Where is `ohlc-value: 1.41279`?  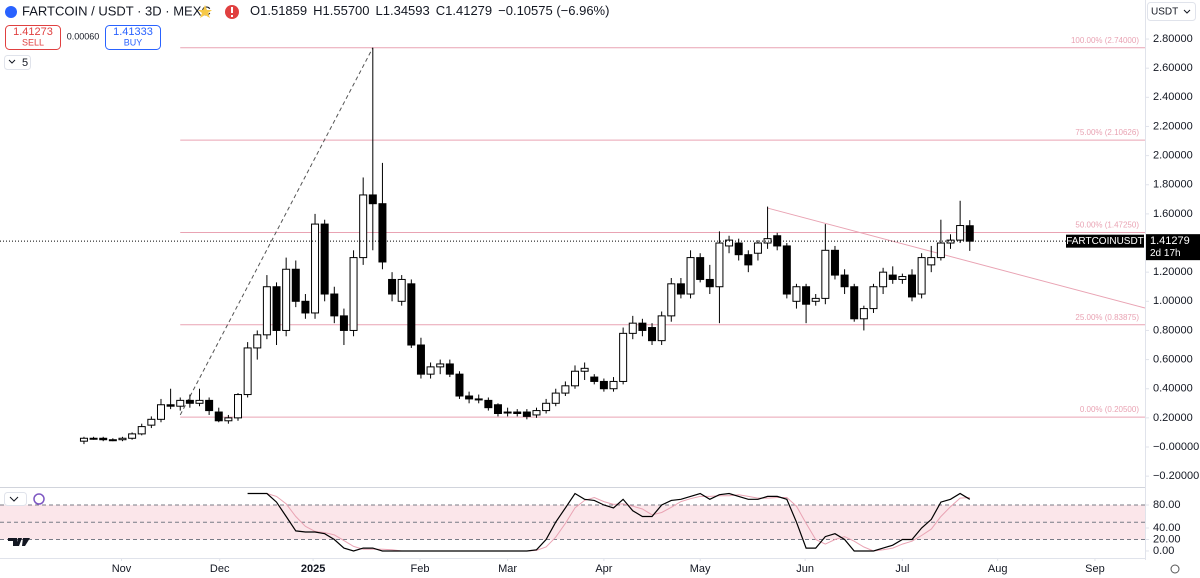 ohlc-value: 1.41279 is located at coordinates (468, 10).